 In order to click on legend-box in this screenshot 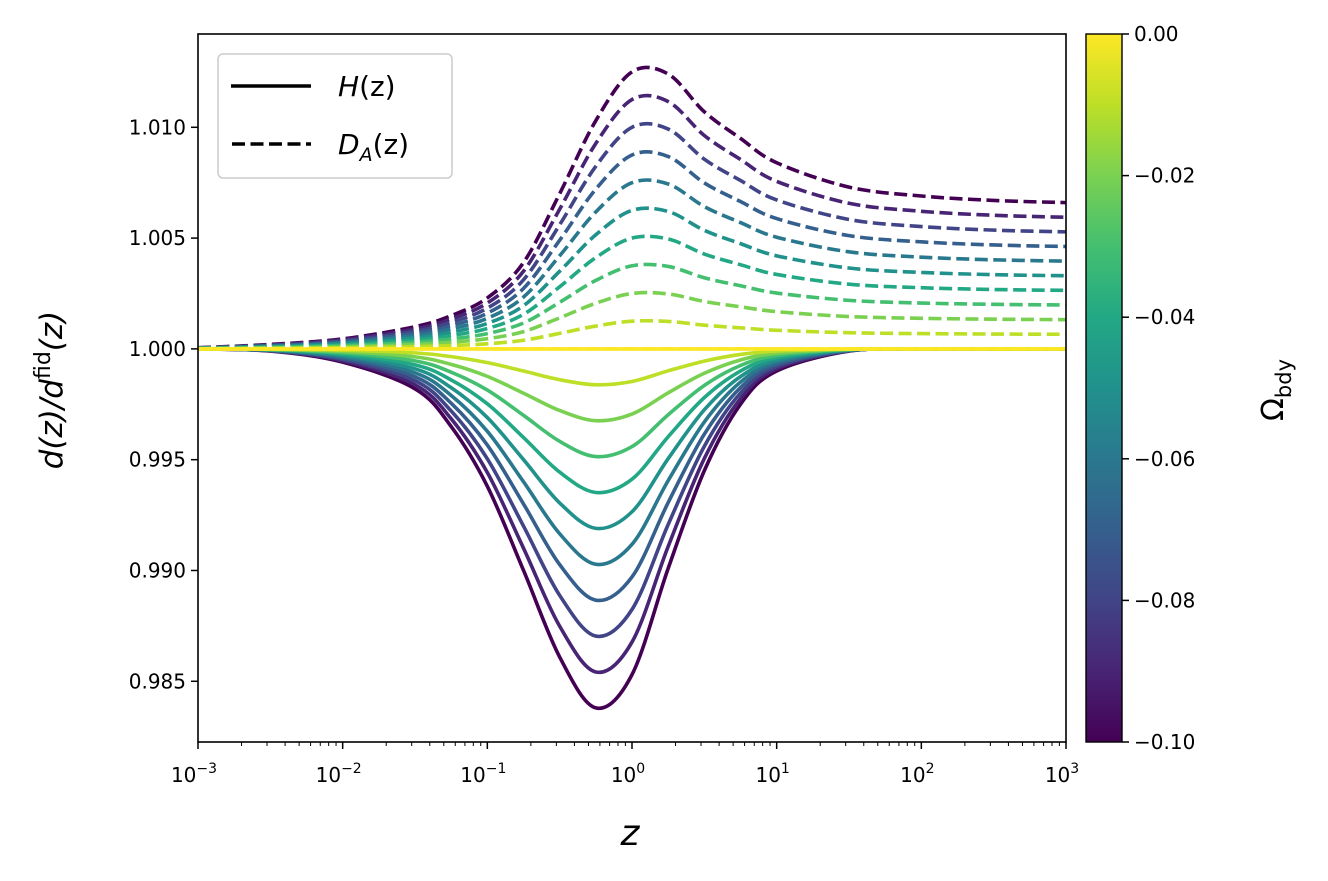, I will do `click(335, 116)`.